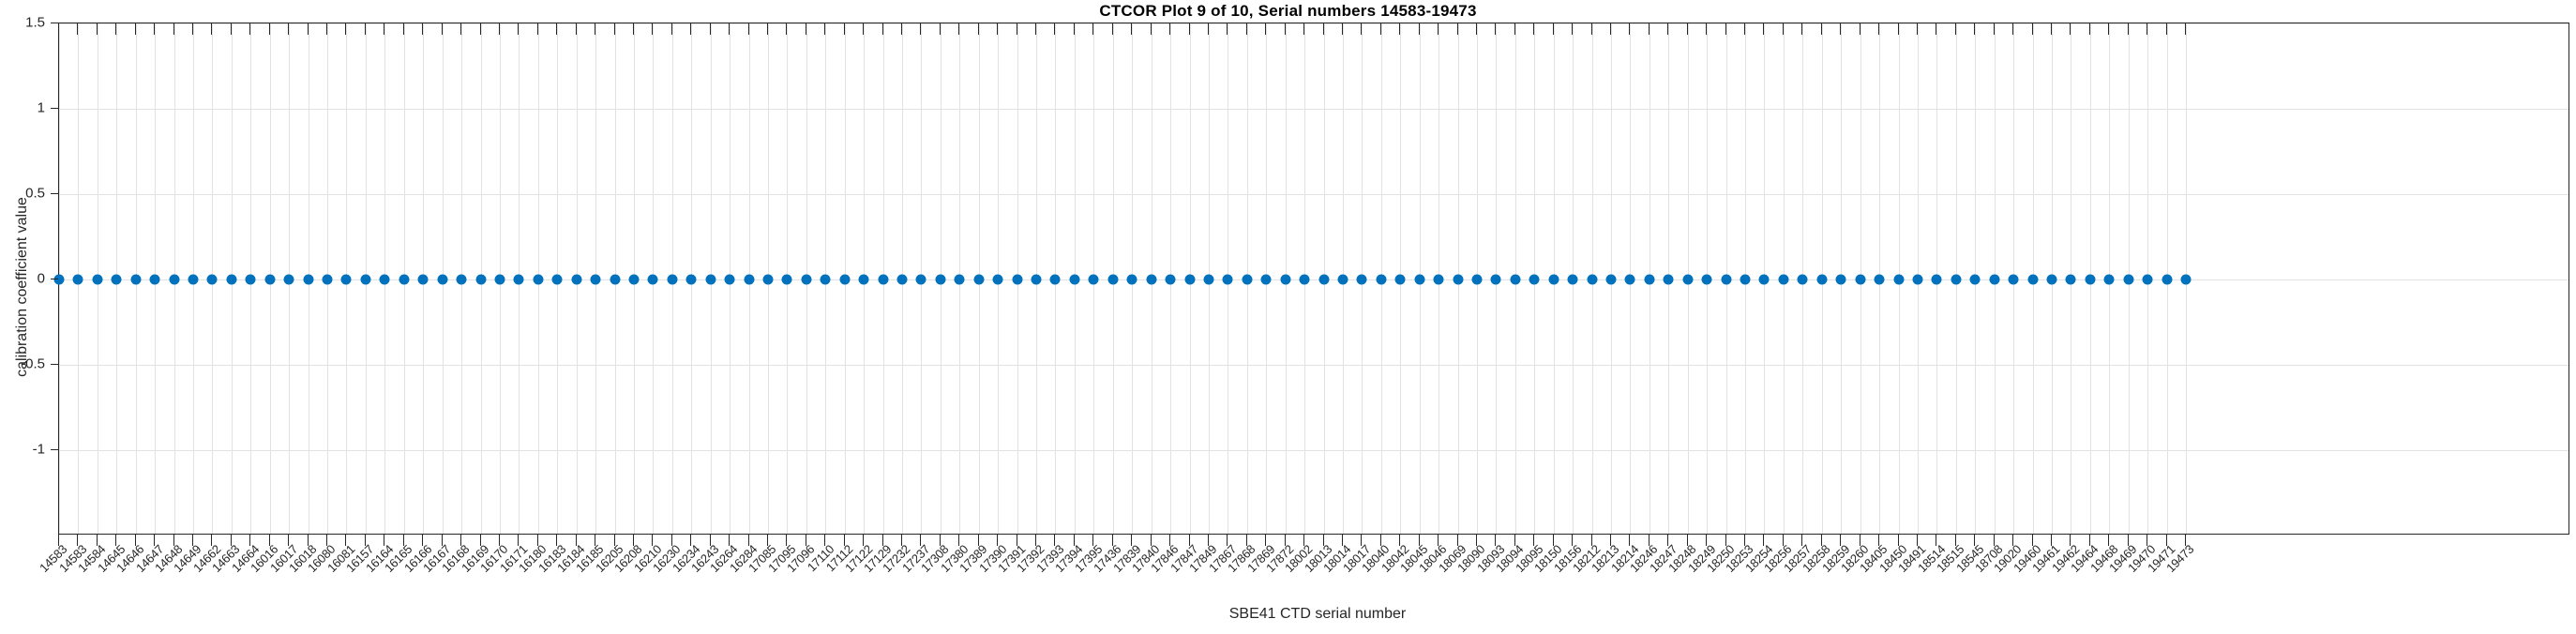  What do you see at coordinates (33, 364) in the screenshot?
I see `y-tick-label: -0.5` at bounding box center [33, 364].